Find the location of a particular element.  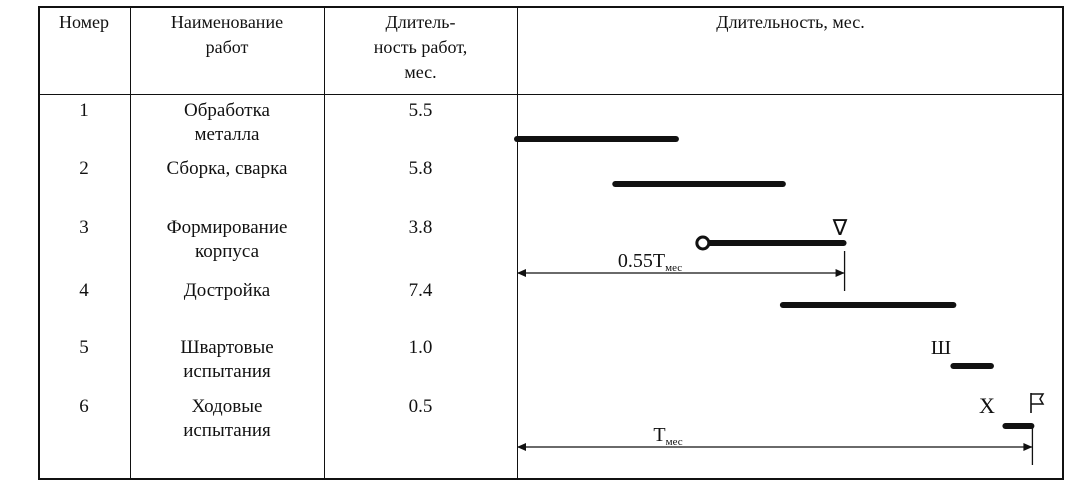

row-name: Сборка, сварка is located at coordinates (227, 169).